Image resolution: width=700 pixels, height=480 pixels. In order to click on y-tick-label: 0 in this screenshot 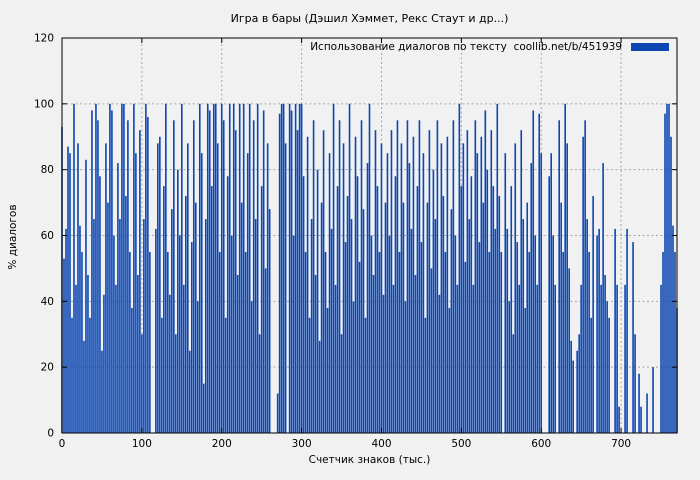, I will do `click(50, 434)`.